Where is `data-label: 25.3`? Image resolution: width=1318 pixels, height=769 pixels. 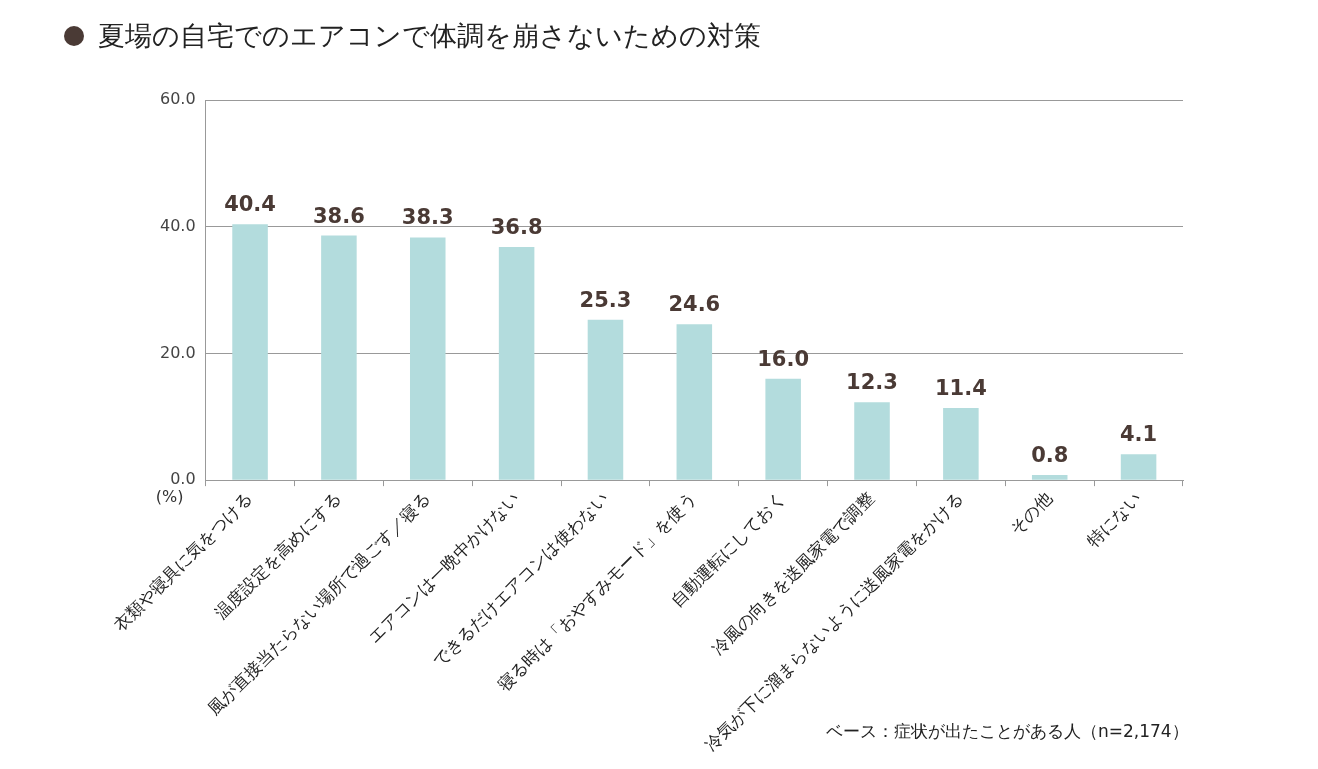
data-label: 25.3 is located at coordinates (605, 299).